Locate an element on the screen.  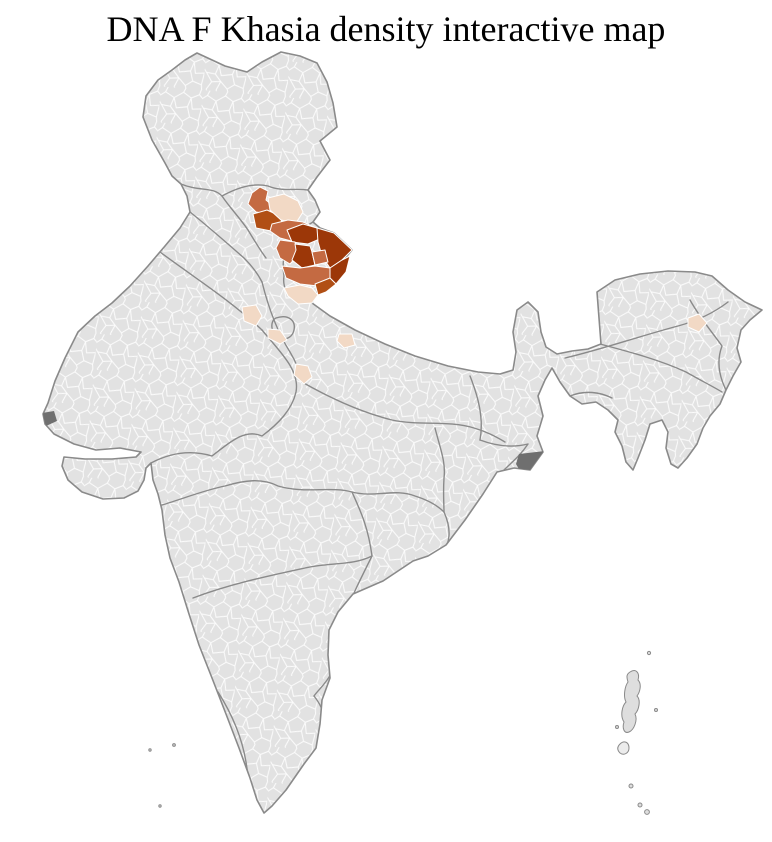
lakshadweep-islands is located at coordinates (162, 775).